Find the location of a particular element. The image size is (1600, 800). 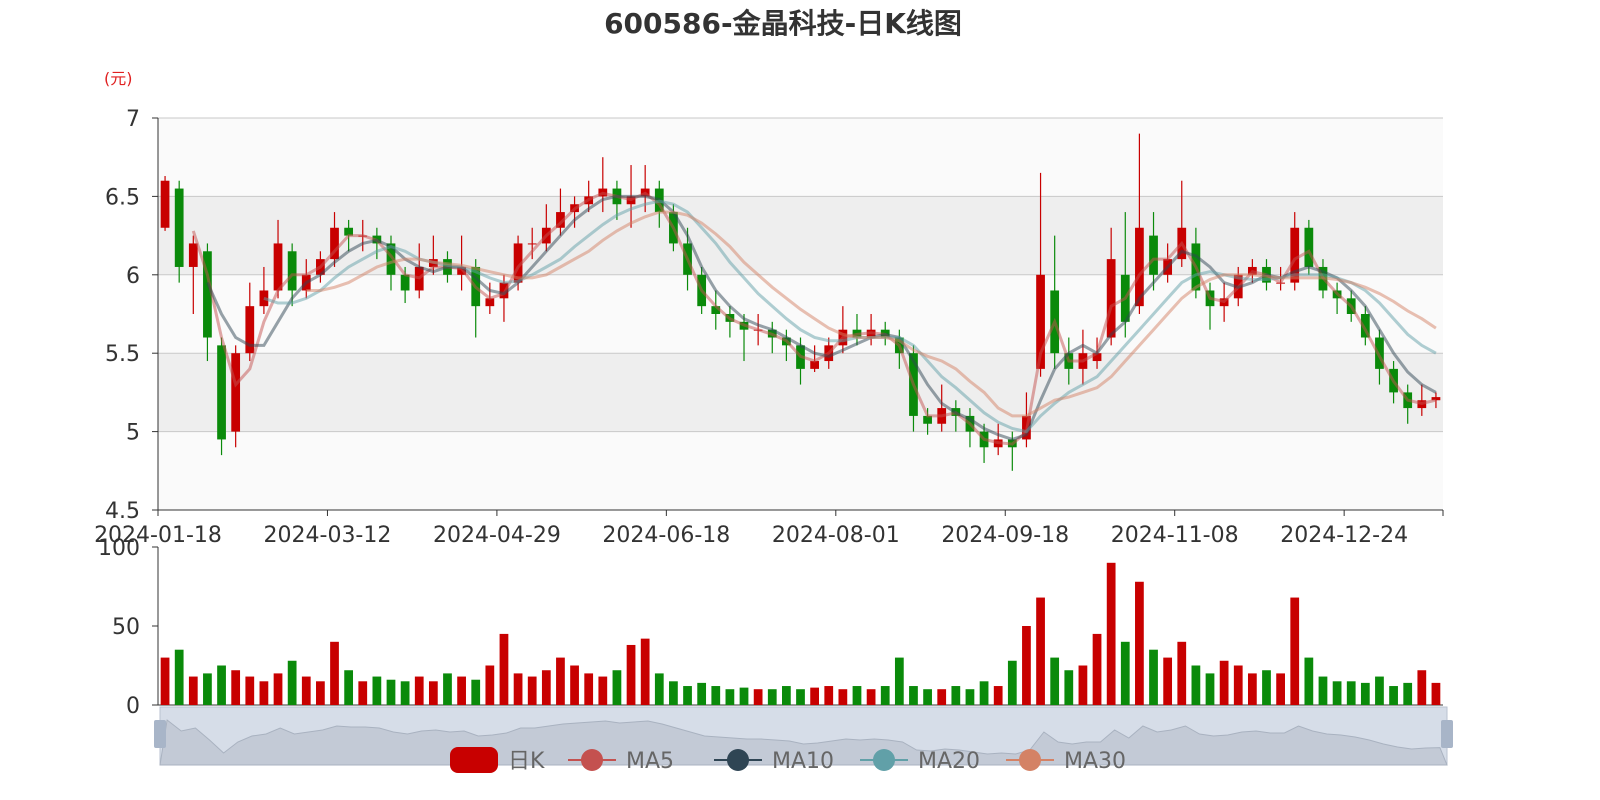

y-tick-label: 5.5 is located at coordinates (122, 354).